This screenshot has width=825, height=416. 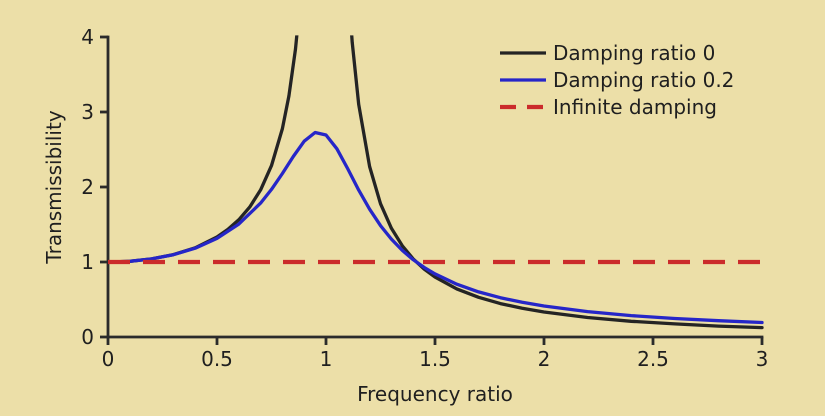 I want to click on y-tick-label: 1, so click(x=87, y=262).